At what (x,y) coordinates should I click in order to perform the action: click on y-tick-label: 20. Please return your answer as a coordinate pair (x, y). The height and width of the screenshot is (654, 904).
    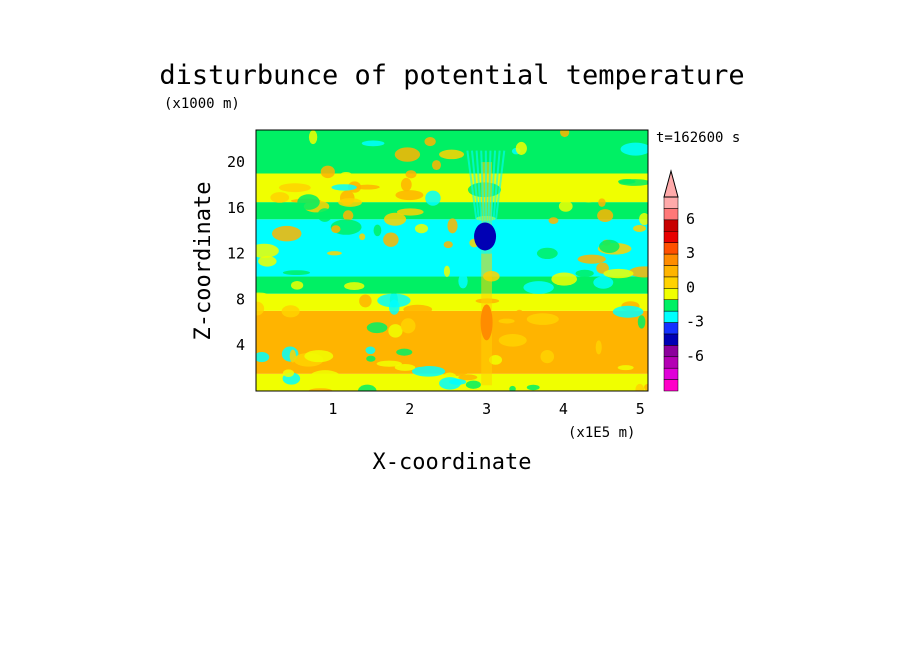
    Looking at the image, I should click on (236, 162).